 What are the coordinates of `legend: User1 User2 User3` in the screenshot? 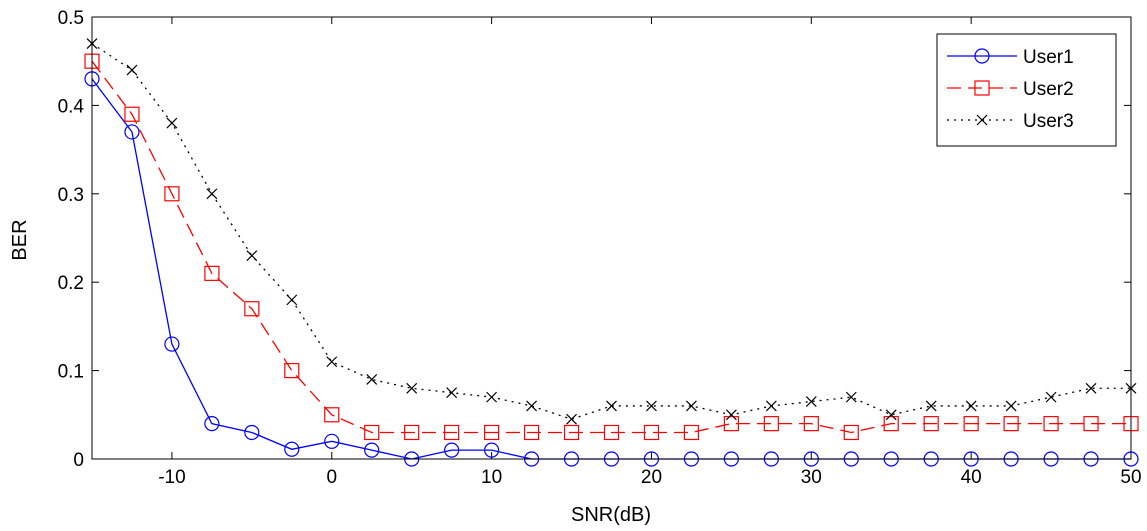 It's located at (1026, 90).